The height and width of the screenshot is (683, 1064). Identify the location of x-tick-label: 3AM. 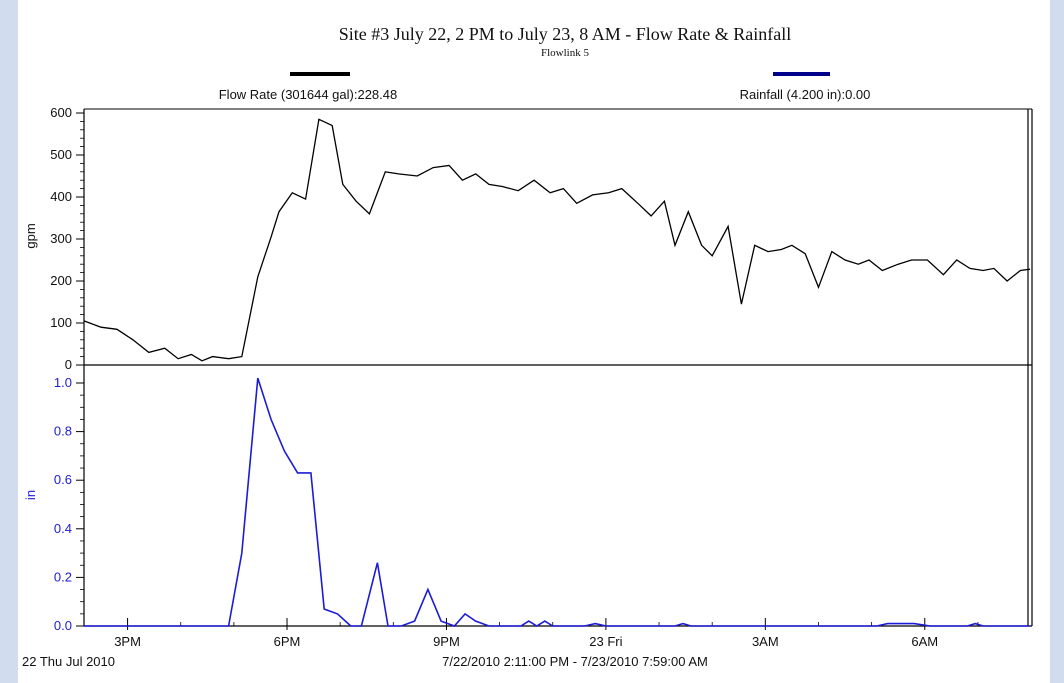
(765, 641).